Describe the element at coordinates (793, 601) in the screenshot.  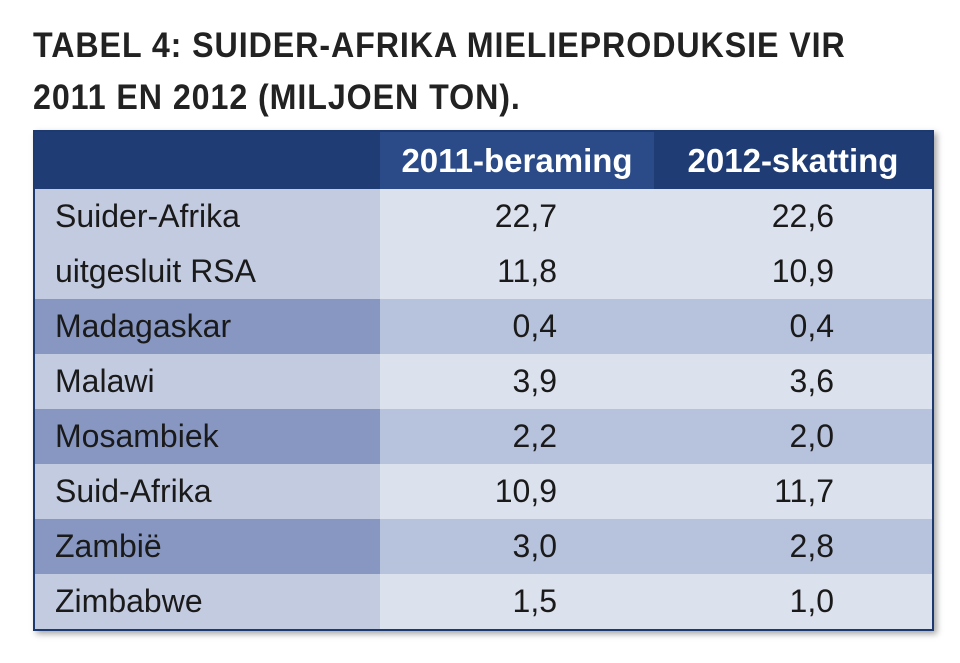
I see `cell-value: 1,0` at that location.